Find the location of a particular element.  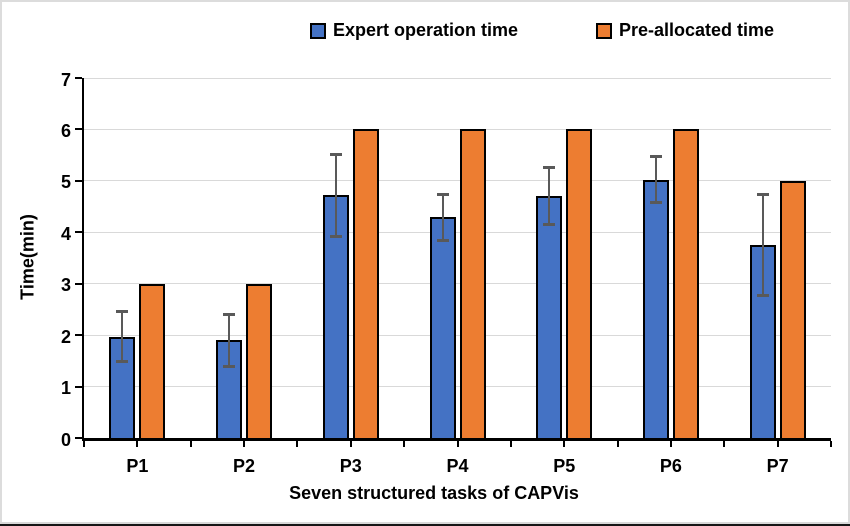

error-bar-cap-top-P3 is located at coordinates (335, 154).